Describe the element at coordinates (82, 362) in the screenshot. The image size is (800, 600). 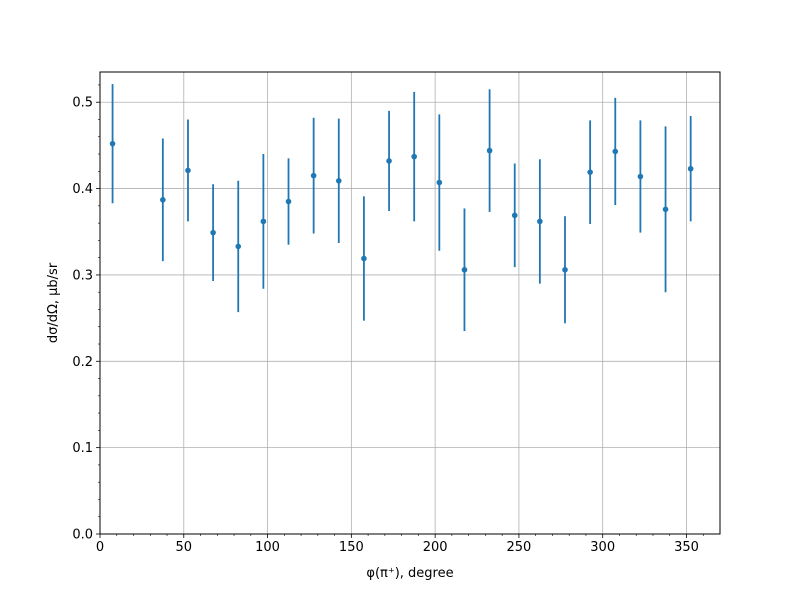
I see `y-tick-label: 0.2` at that location.